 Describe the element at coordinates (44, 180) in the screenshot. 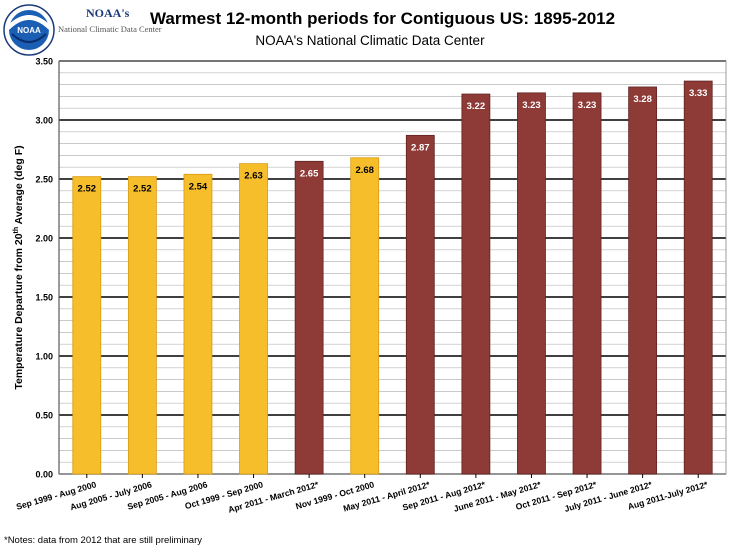

I see `y-tick-label: 2.50` at that location.